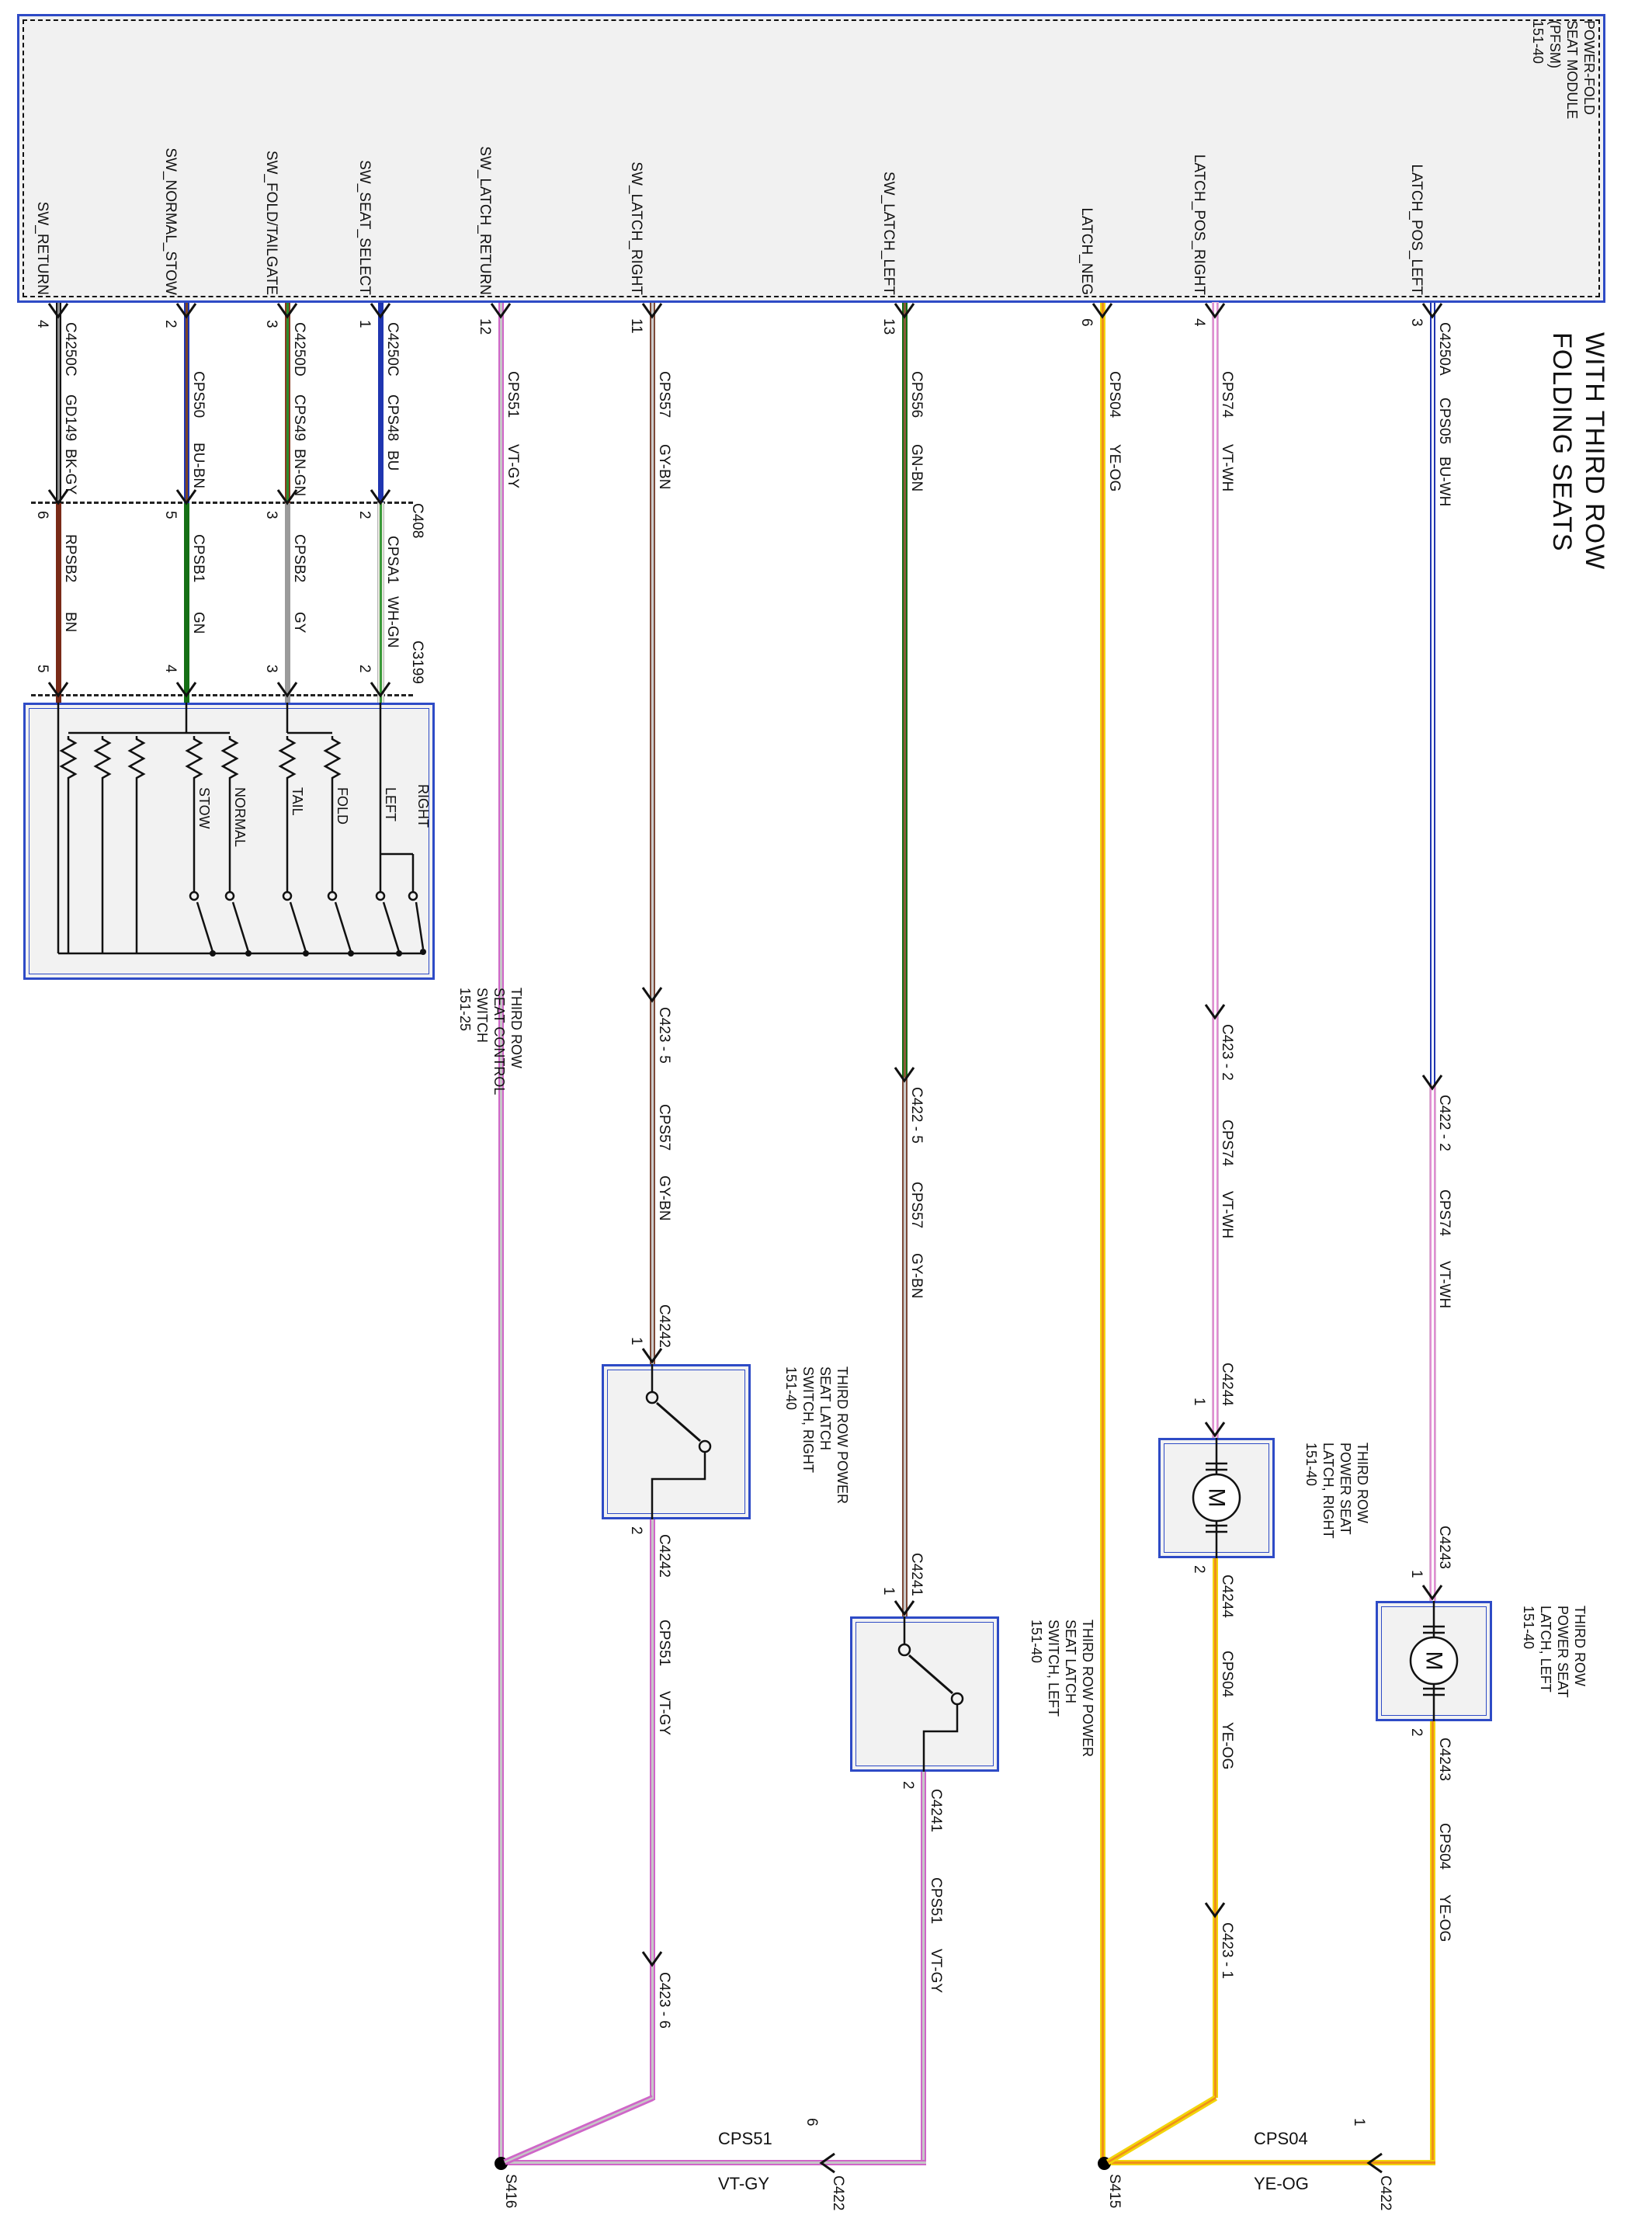 Image resolution: width=1652 pixels, height=2236 pixels. Describe the element at coordinates (287, 603) in the screenshot. I see `wire-cpsb2-gy` at that location.